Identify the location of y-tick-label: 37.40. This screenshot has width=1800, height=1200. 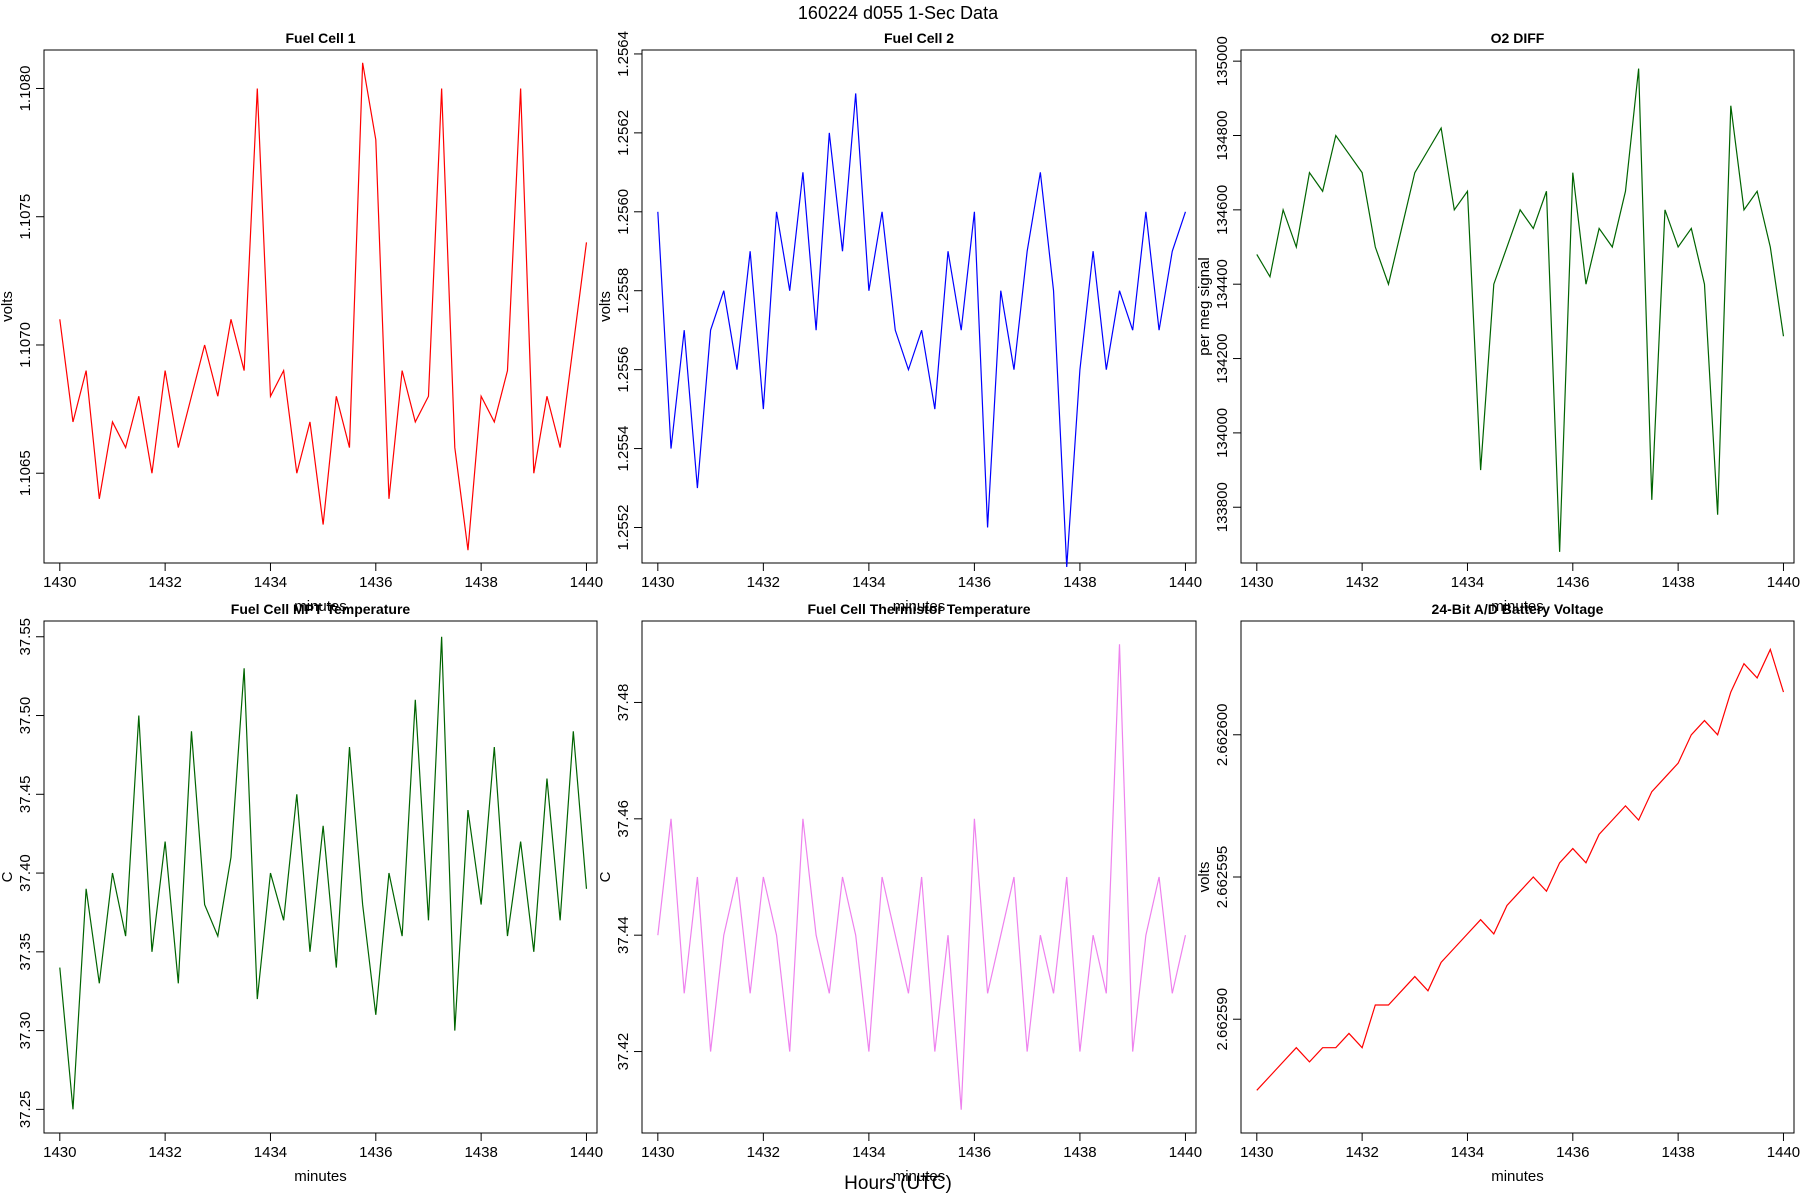
(25, 873).